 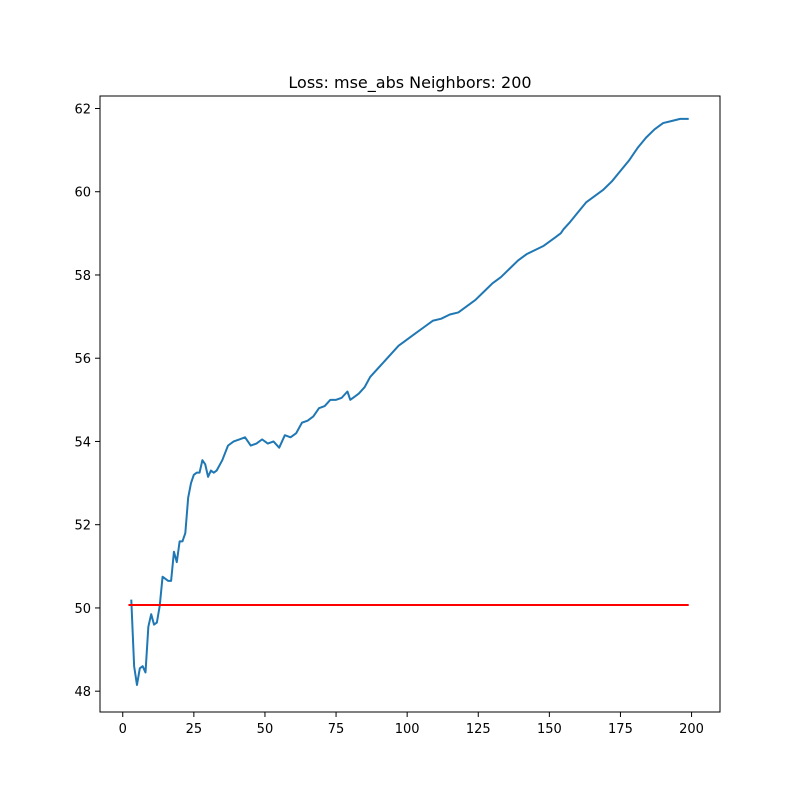 What do you see at coordinates (478, 729) in the screenshot?
I see `x-tick-label: 125` at bounding box center [478, 729].